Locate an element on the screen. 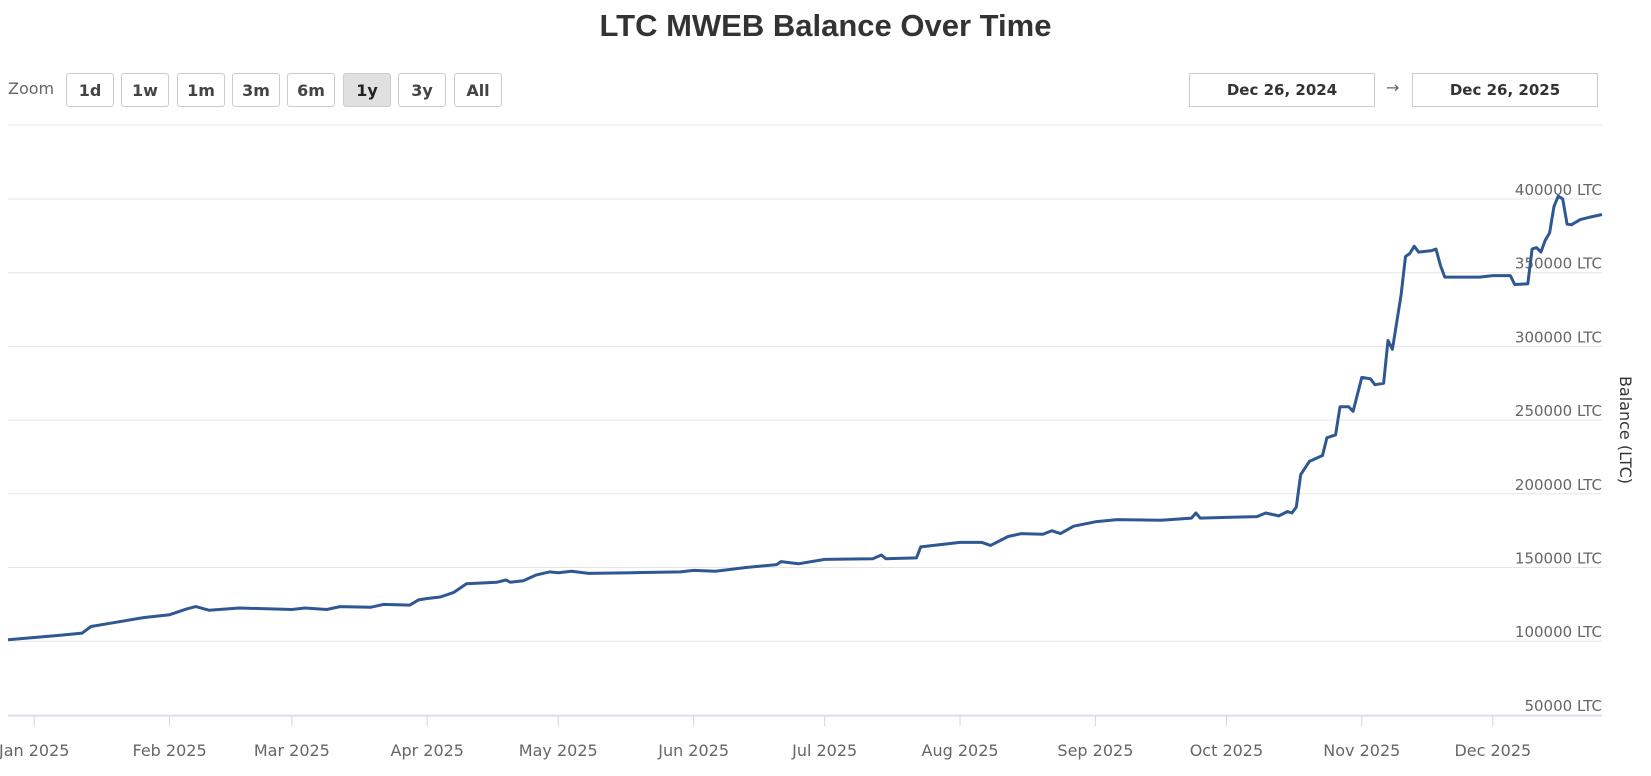 This screenshot has height=776, width=1651. x-tick-label: May 2025 is located at coordinates (558, 750).